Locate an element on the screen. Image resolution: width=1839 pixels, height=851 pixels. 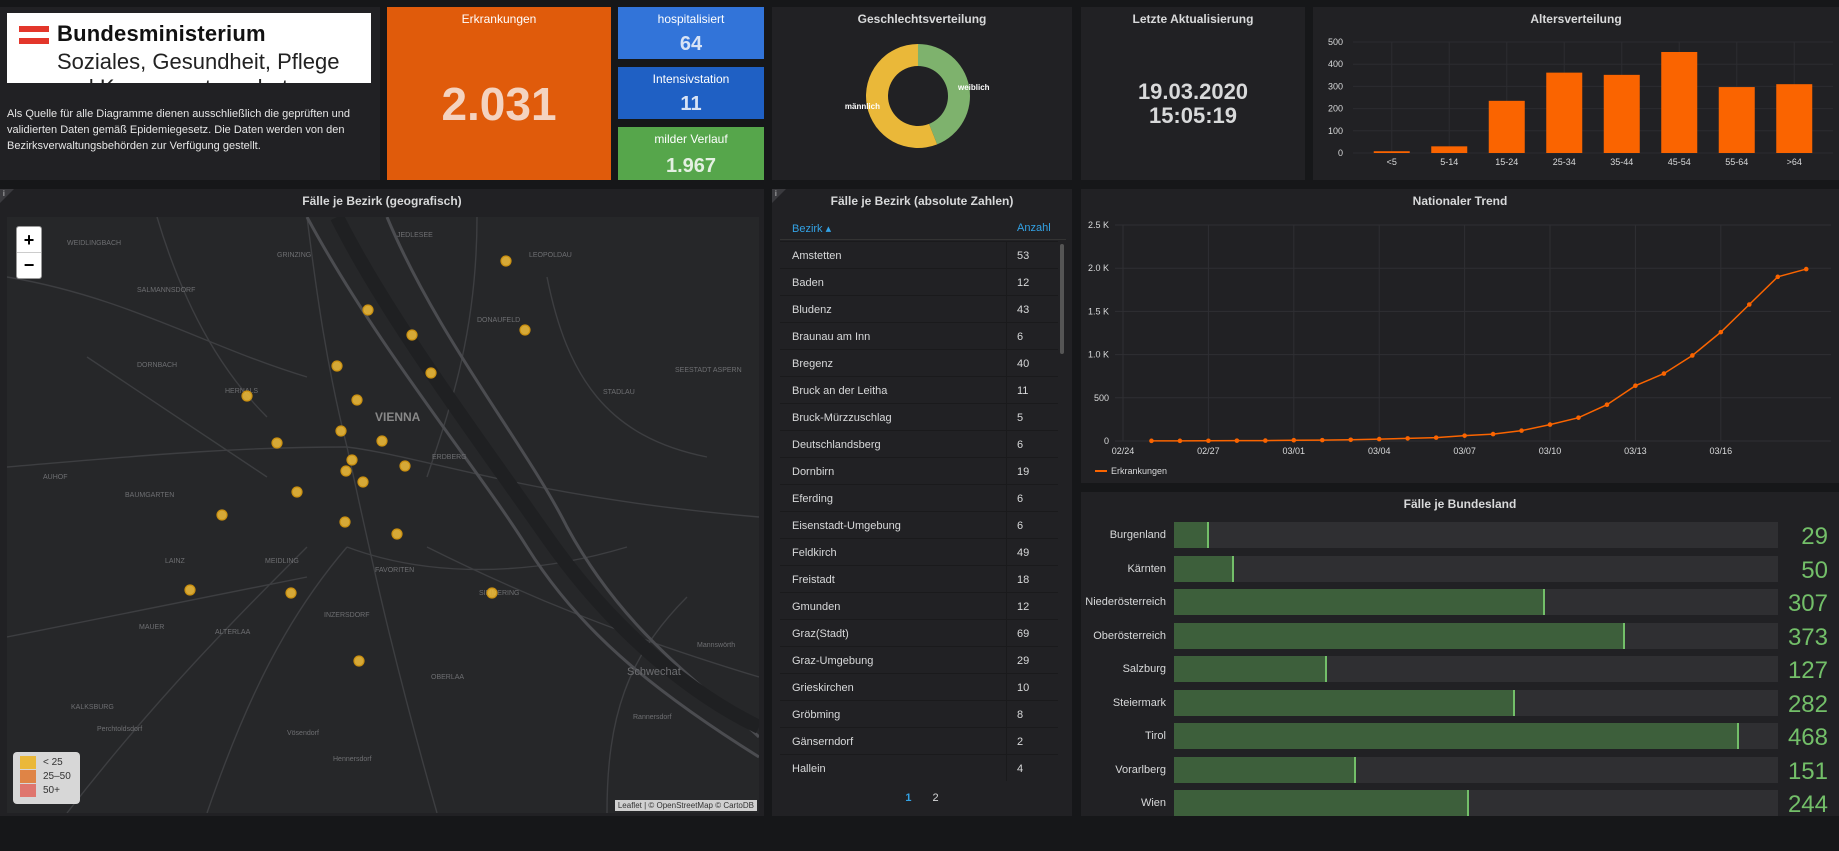
page-2-link: 2 is located at coordinates (935, 798).